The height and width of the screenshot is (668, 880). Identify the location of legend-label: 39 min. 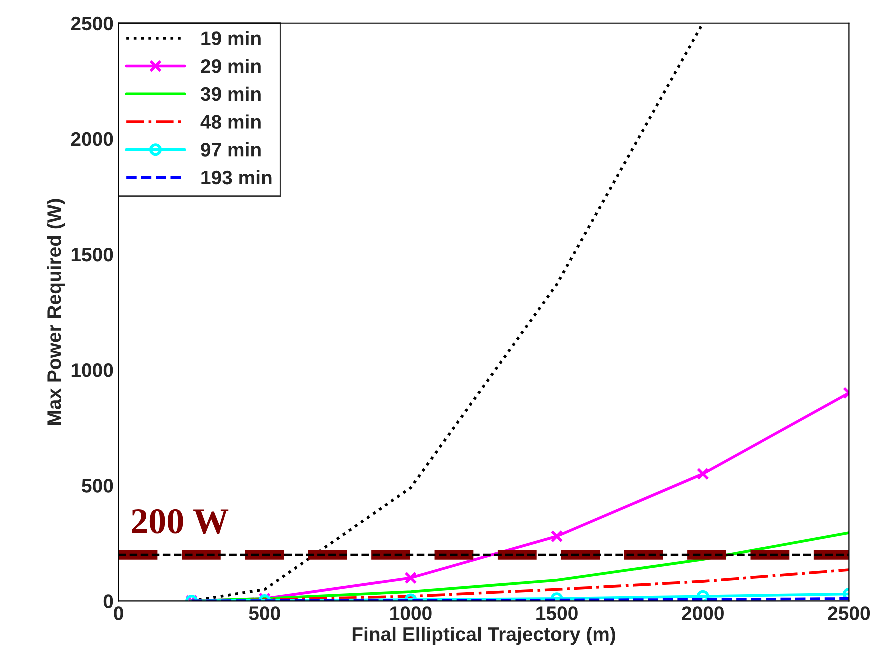
(230, 94).